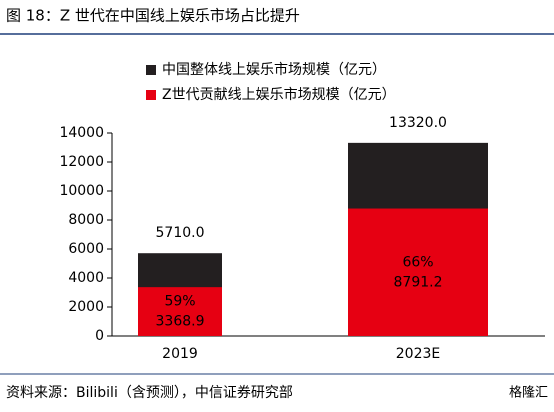  What do you see at coordinates (179, 302) in the screenshot?
I see `share-label: 59%` at bounding box center [179, 302].